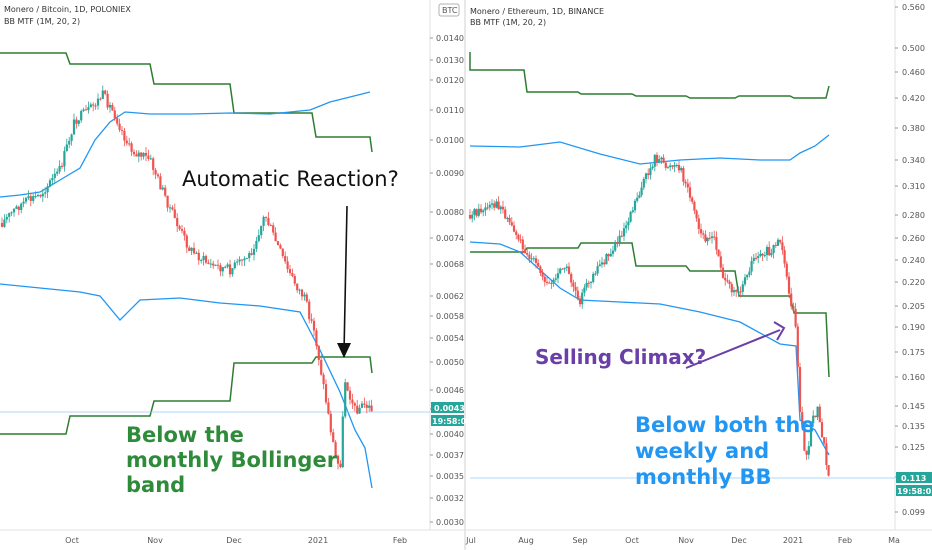  I want to click on left-x-tick-label: Feb, so click(400, 540).